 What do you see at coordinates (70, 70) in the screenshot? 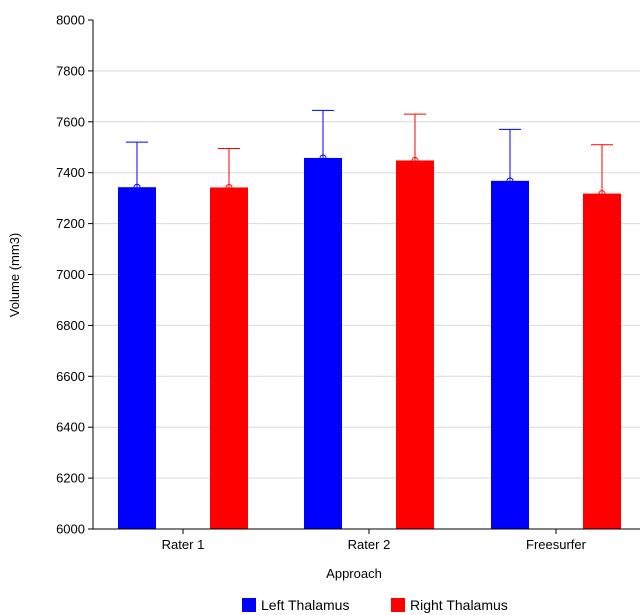
I see `y-tick-label: 7800` at bounding box center [70, 70].